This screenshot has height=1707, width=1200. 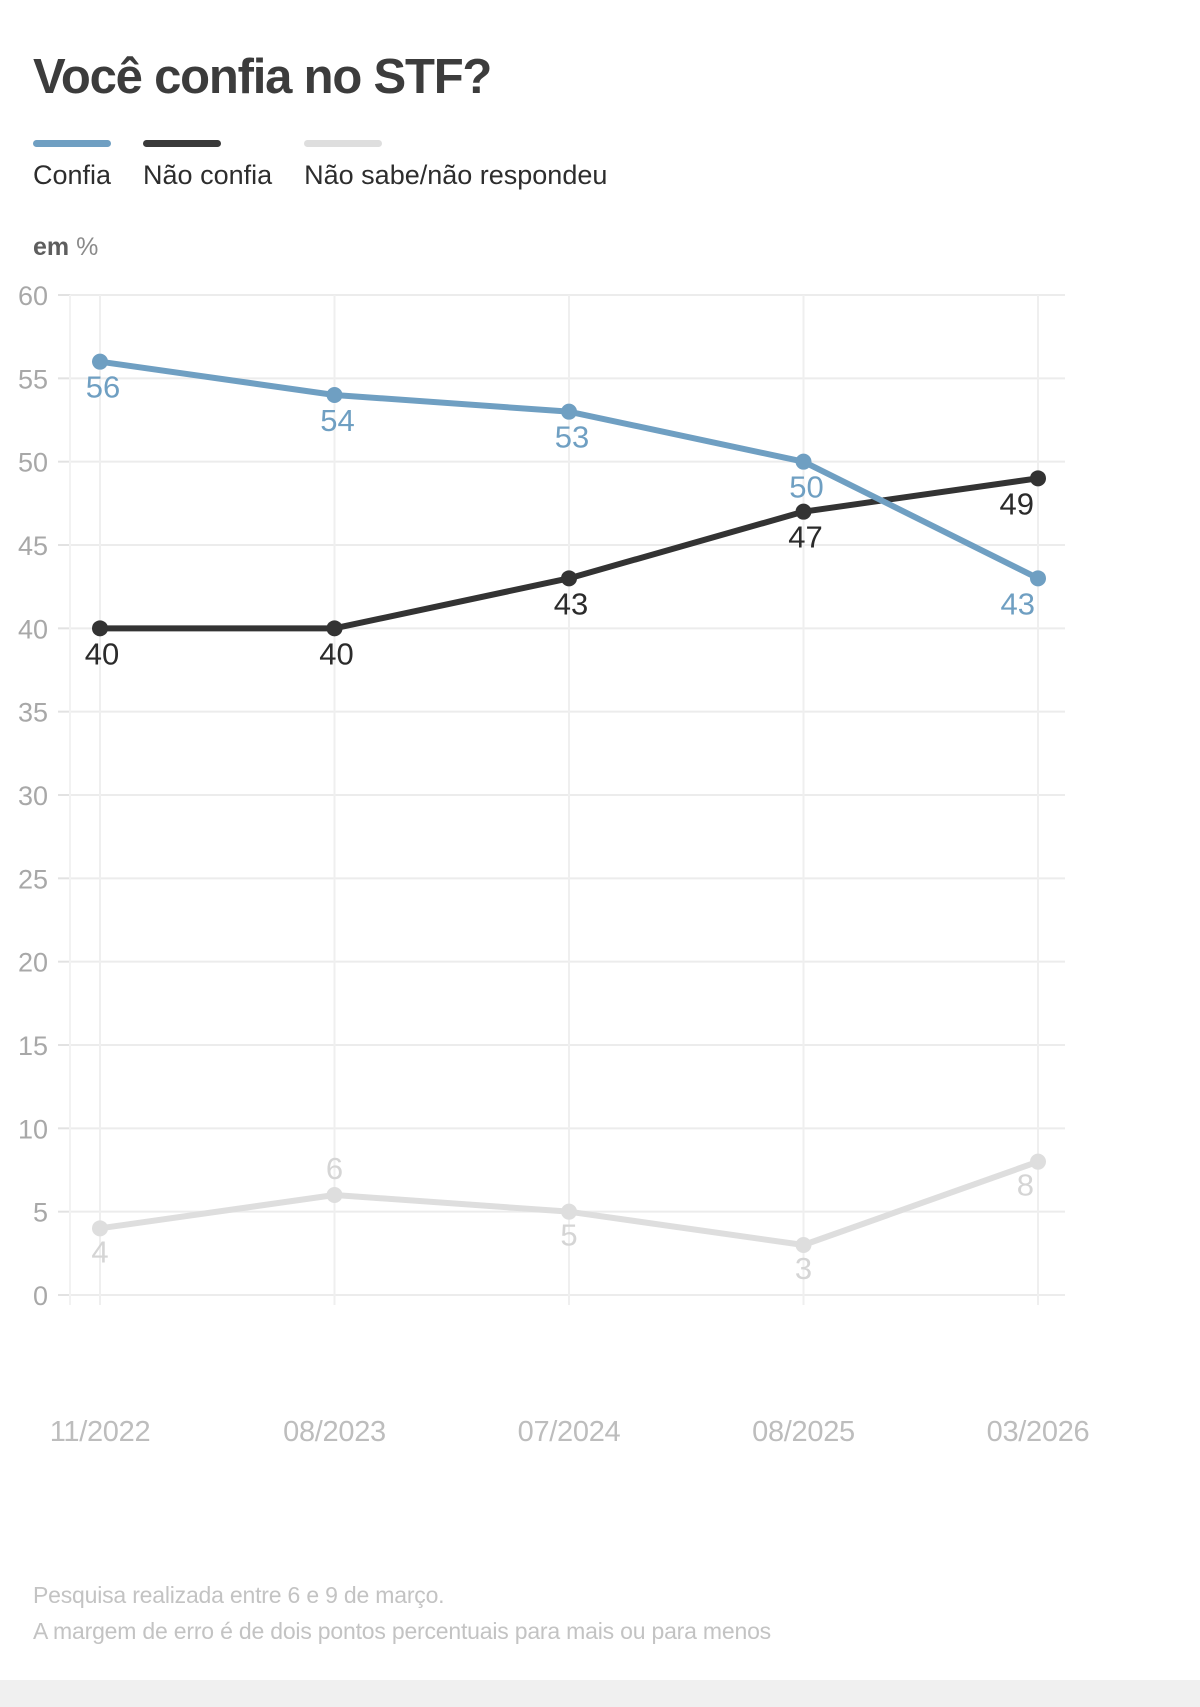 I want to click on data-point-label: 4, so click(x=99, y=1251).